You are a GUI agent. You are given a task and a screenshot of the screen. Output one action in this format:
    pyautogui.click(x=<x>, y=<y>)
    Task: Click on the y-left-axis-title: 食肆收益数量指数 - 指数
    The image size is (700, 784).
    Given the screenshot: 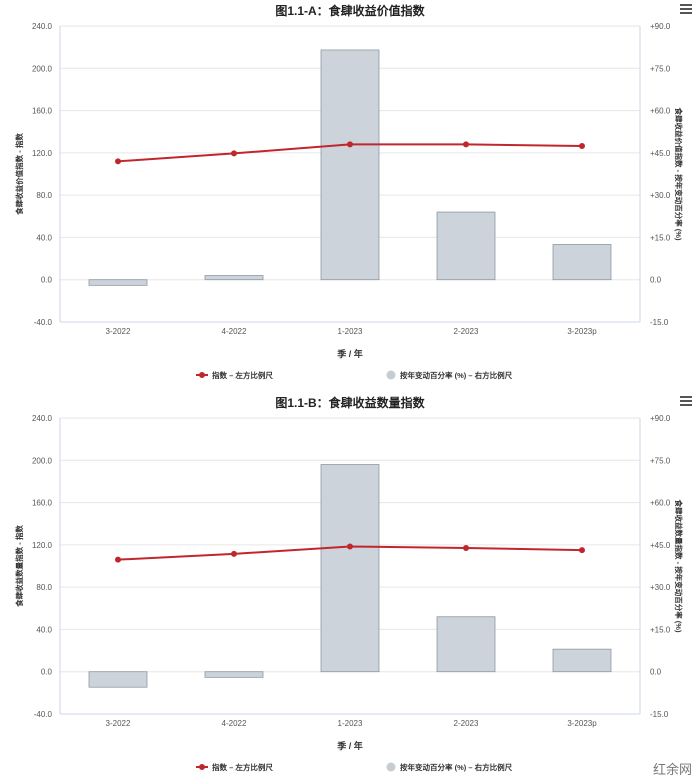 What is the action you would take?
    pyautogui.click(x=19, y=566)
    